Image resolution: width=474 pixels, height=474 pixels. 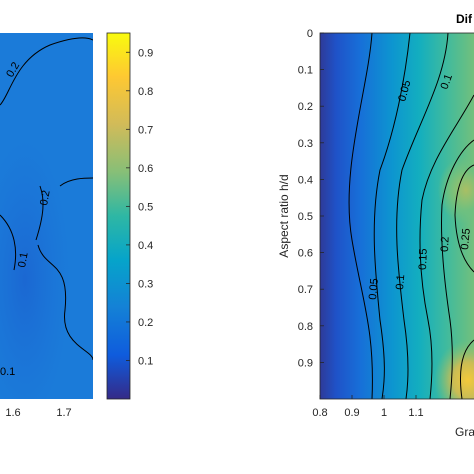 I want to click on colorbar-tick-label: 0.3, so click(x=145, y=284).